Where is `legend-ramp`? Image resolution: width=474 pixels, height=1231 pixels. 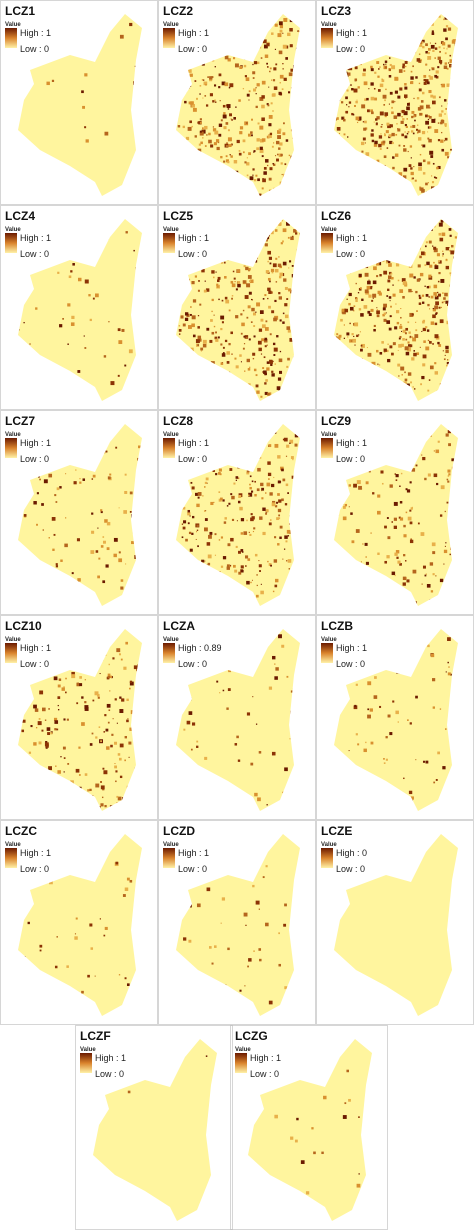
legend-ramp is located at coordinates (327, 858).